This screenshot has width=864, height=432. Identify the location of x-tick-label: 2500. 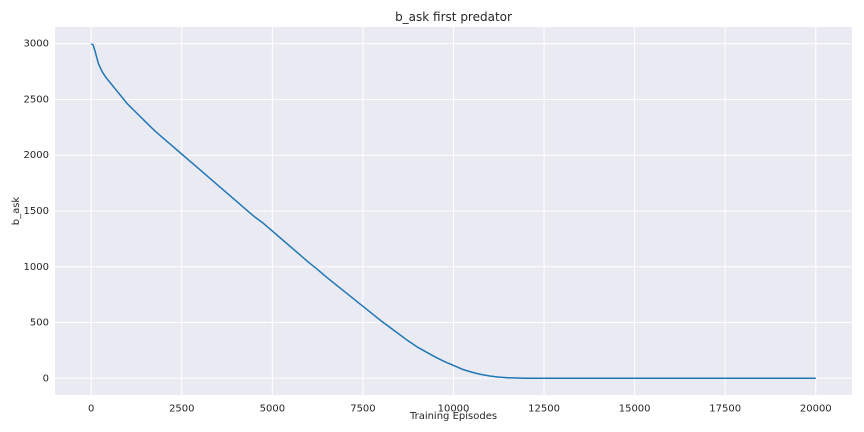
(181, 408).